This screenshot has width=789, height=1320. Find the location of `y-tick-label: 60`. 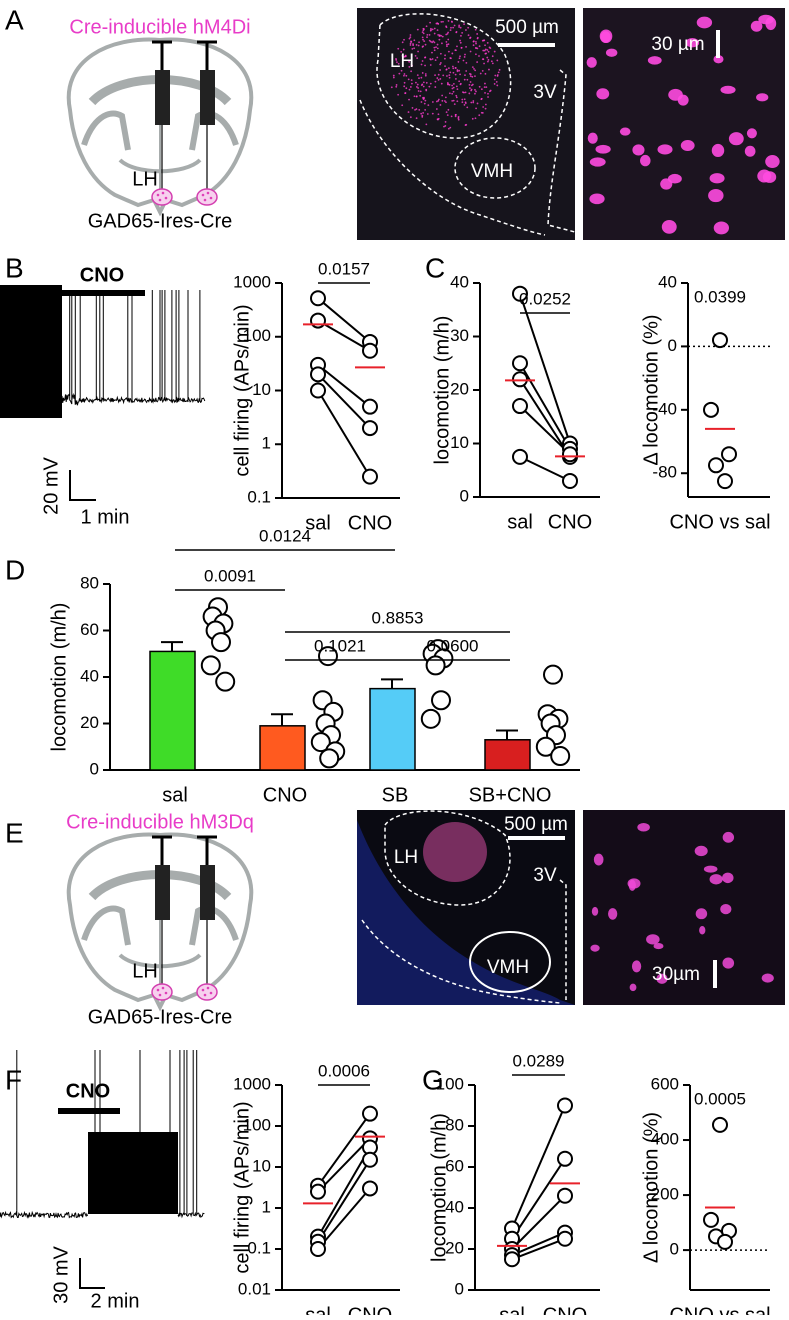

y-tick-label: 60 is located at coordinates (89, 629).